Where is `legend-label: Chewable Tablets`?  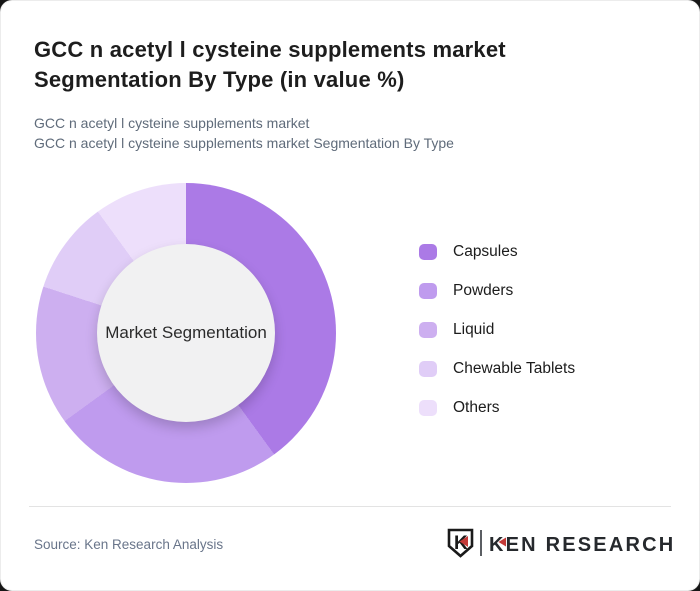
legend-label: Chewable Tablets is located at coordinates (514, 368).